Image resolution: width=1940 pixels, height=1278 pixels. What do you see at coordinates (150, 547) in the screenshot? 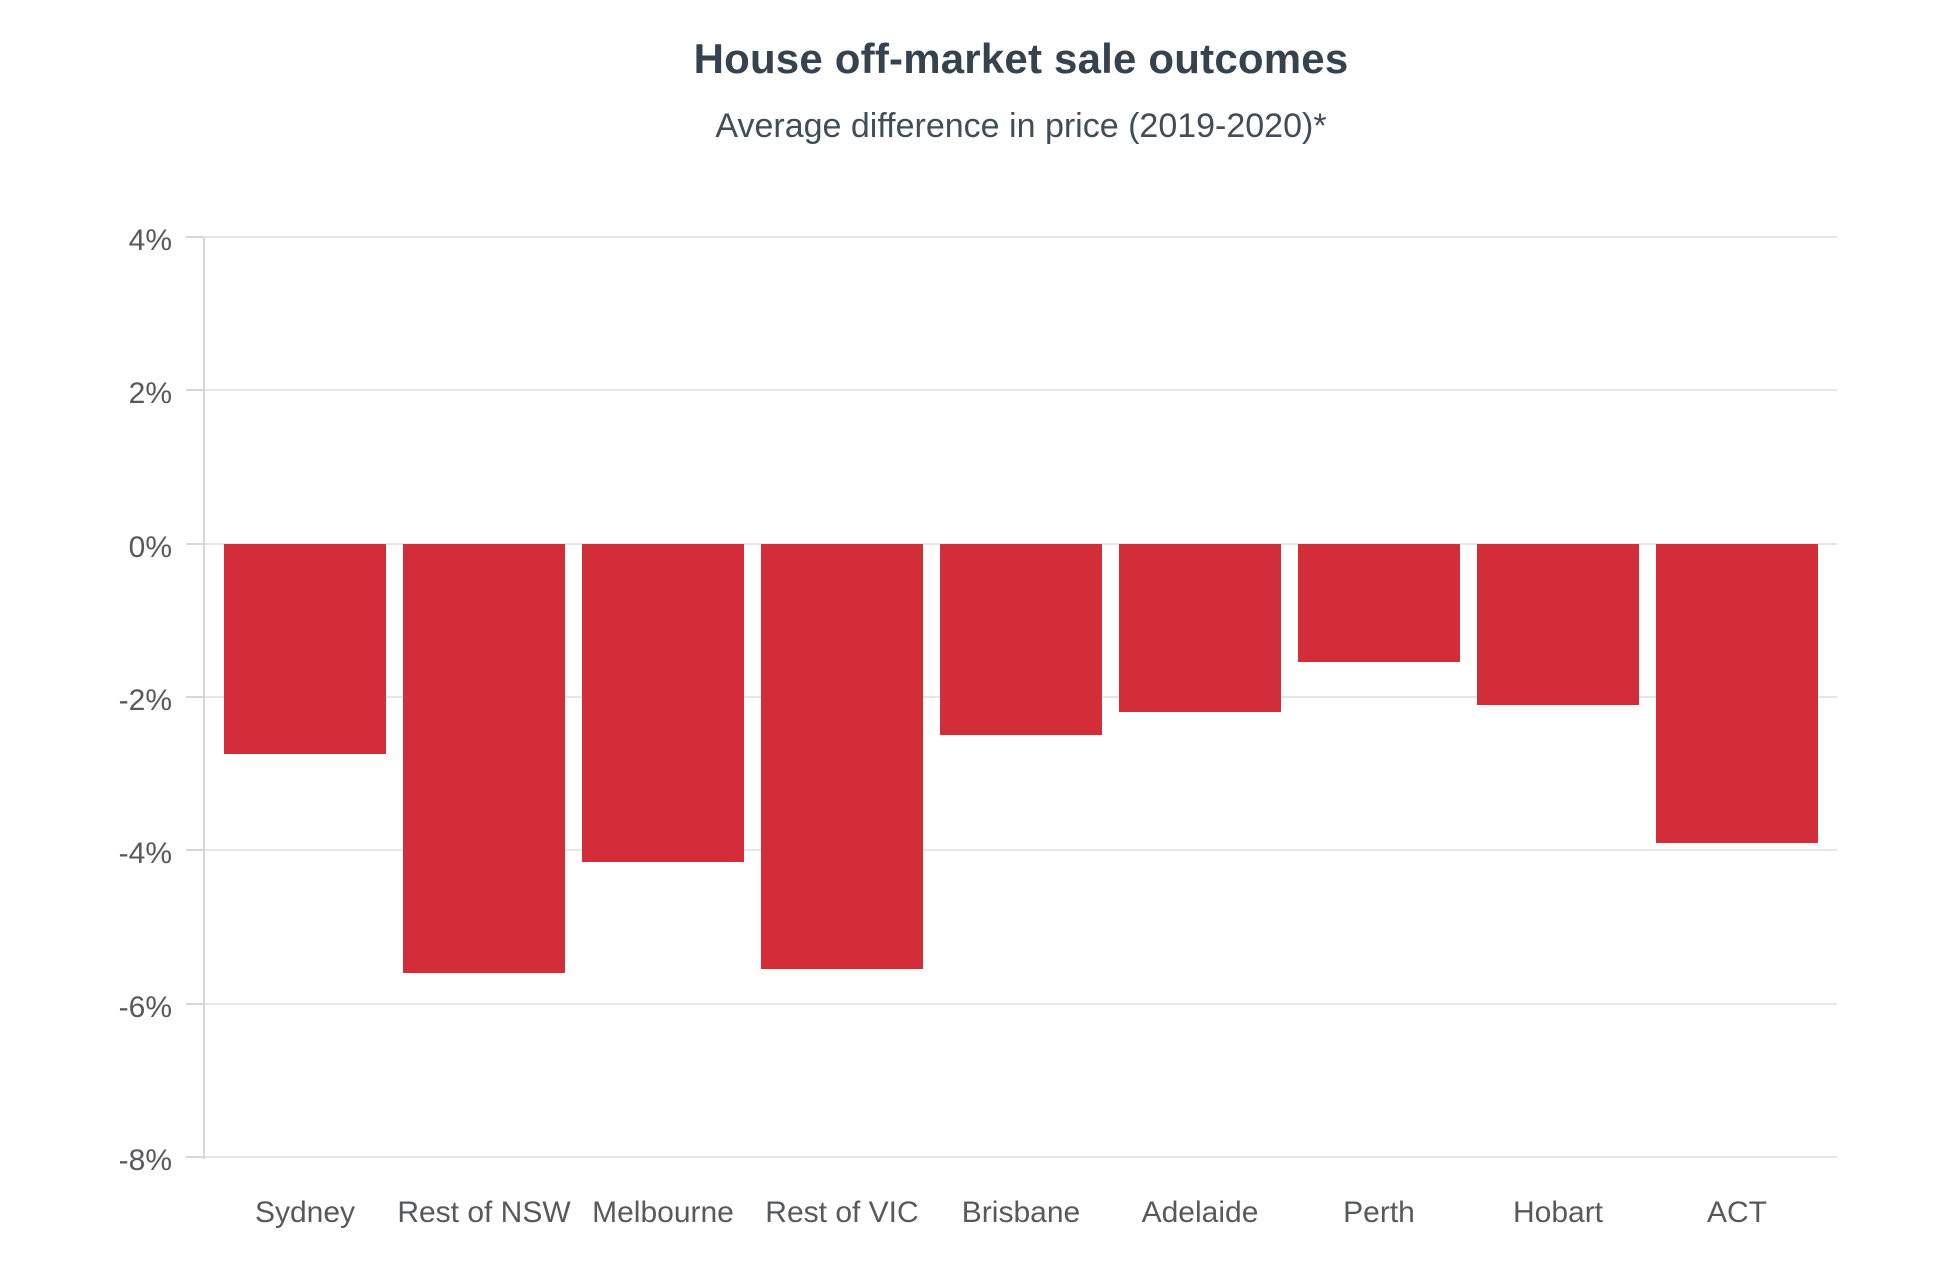
I see `y-tick-label-0: 0%` at bounding box center [150, 547].